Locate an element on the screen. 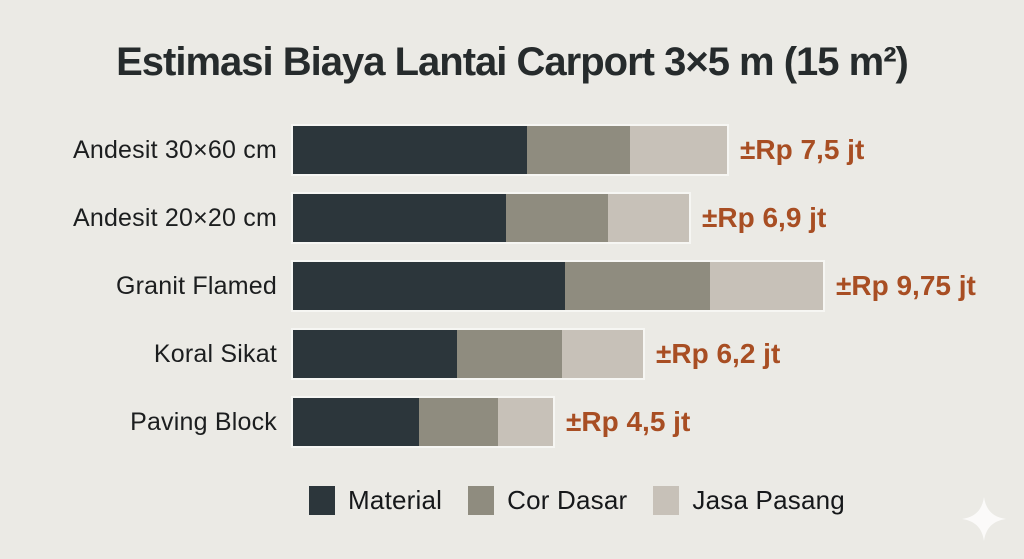 The width and height of the screenshot is (1024, 559). legend-label: Cor Dasar is located at coordinates (567, 500).